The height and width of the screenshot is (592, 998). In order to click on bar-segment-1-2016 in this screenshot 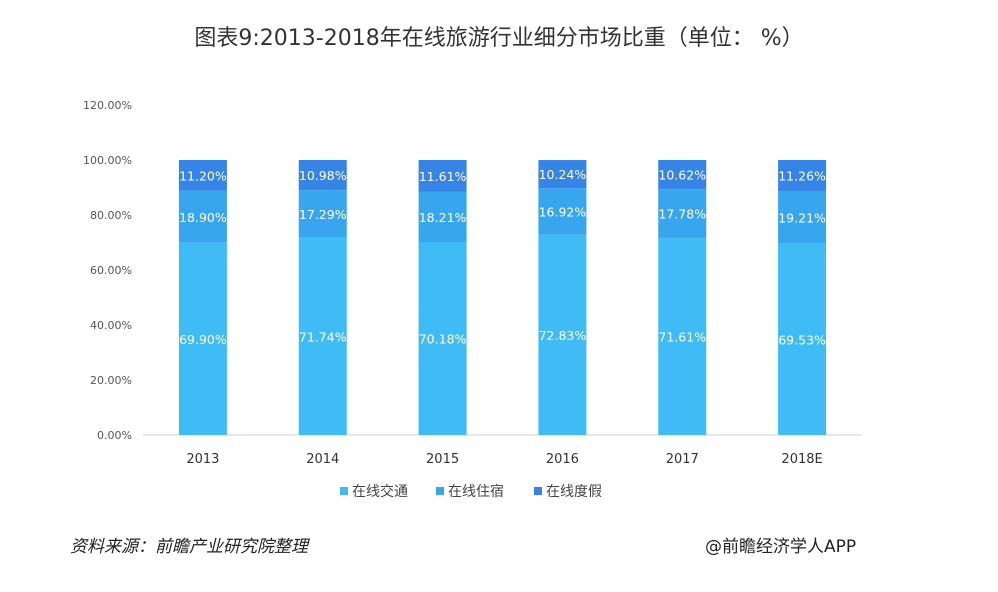, I will do `click(562, 334)`.